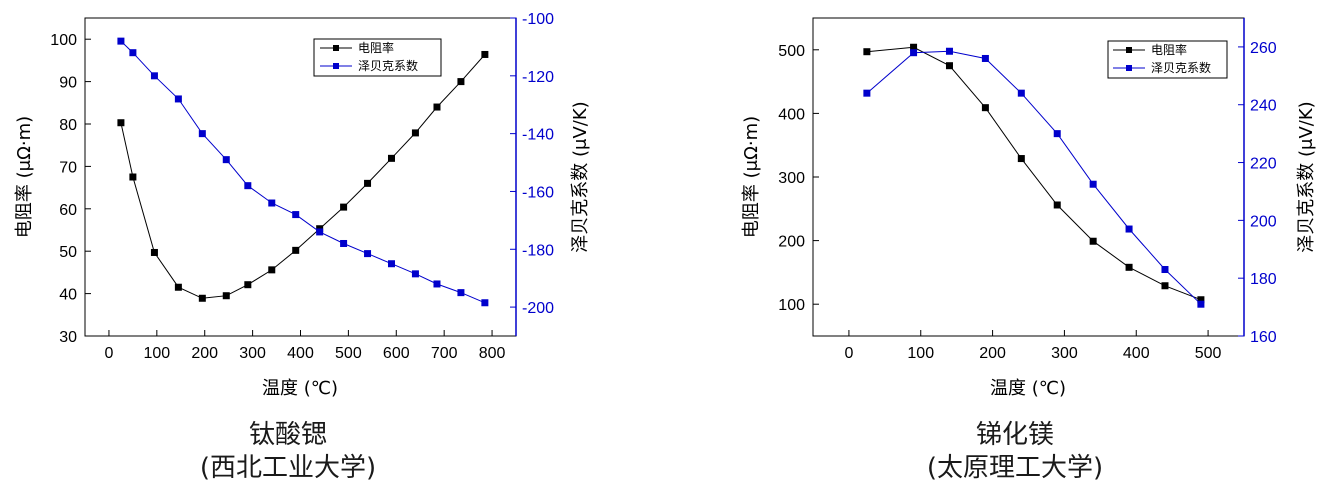  What do you see at coordinates (538, 19) in the screenshot?
I see `y-tick-label-right: -100` at bounding box center [538, 19].